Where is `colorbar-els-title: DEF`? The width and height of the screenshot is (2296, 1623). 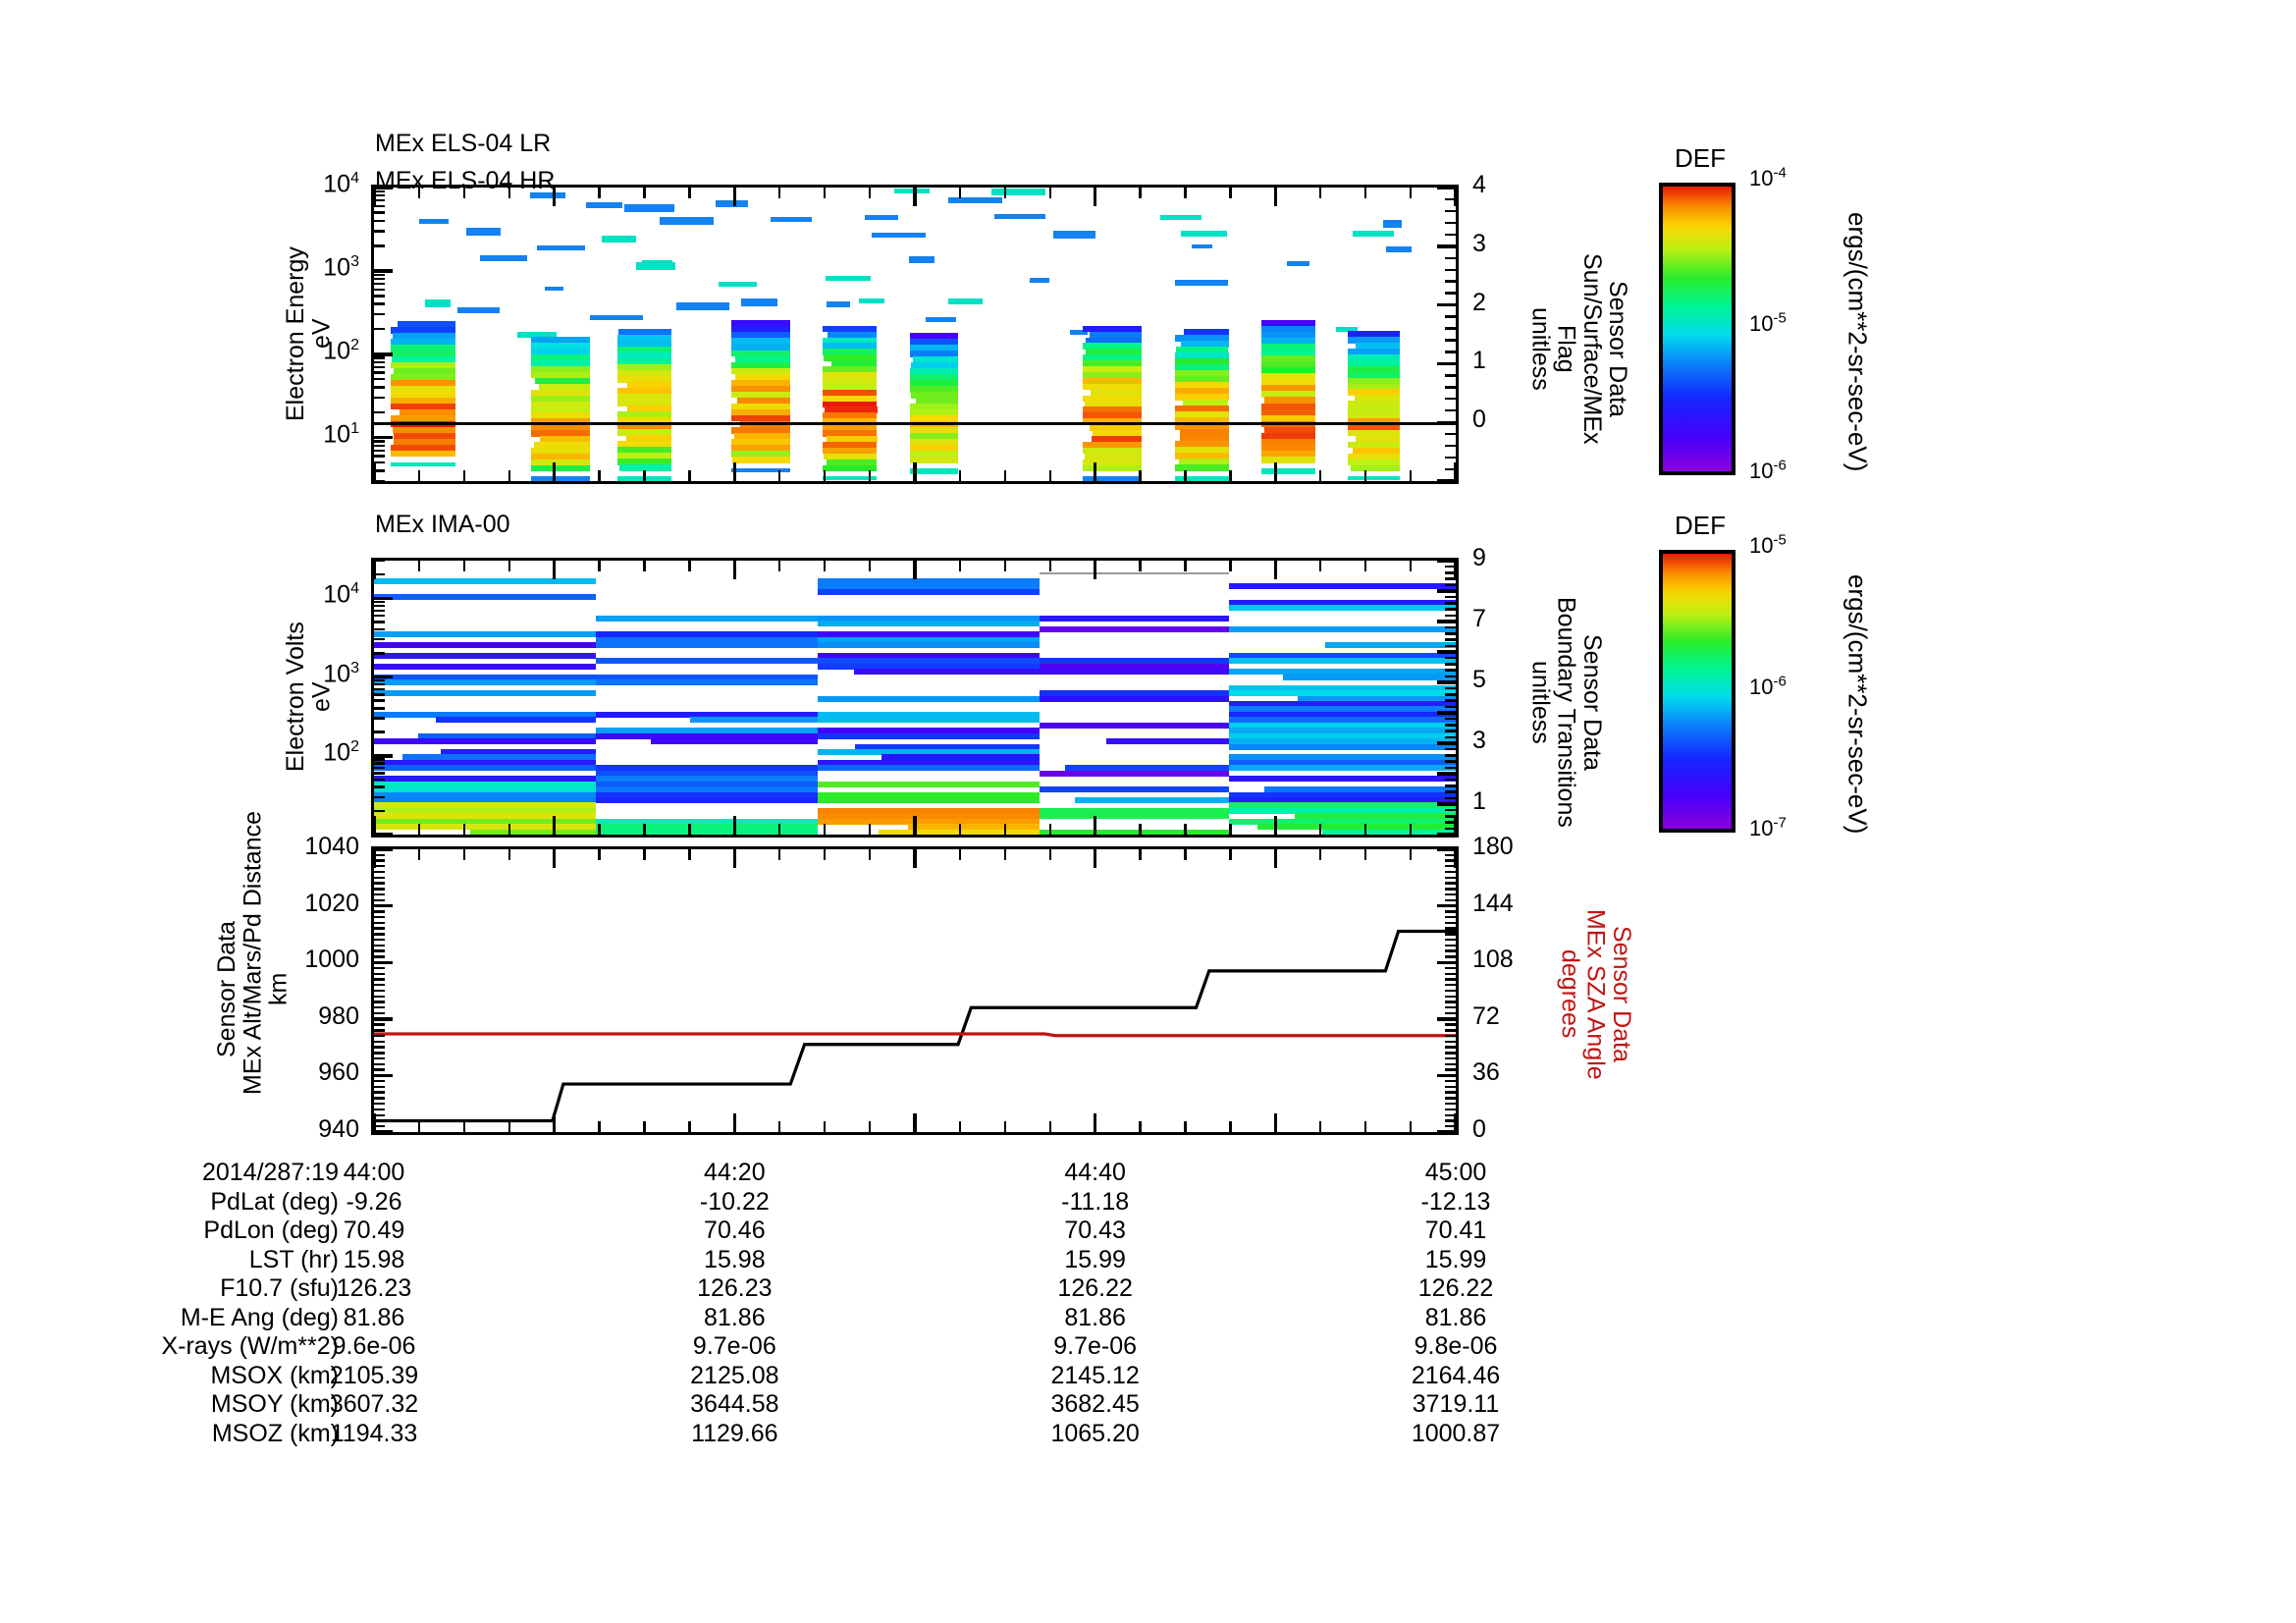
colorbar-els-title: DEF is located at coordinates (1700, 158).